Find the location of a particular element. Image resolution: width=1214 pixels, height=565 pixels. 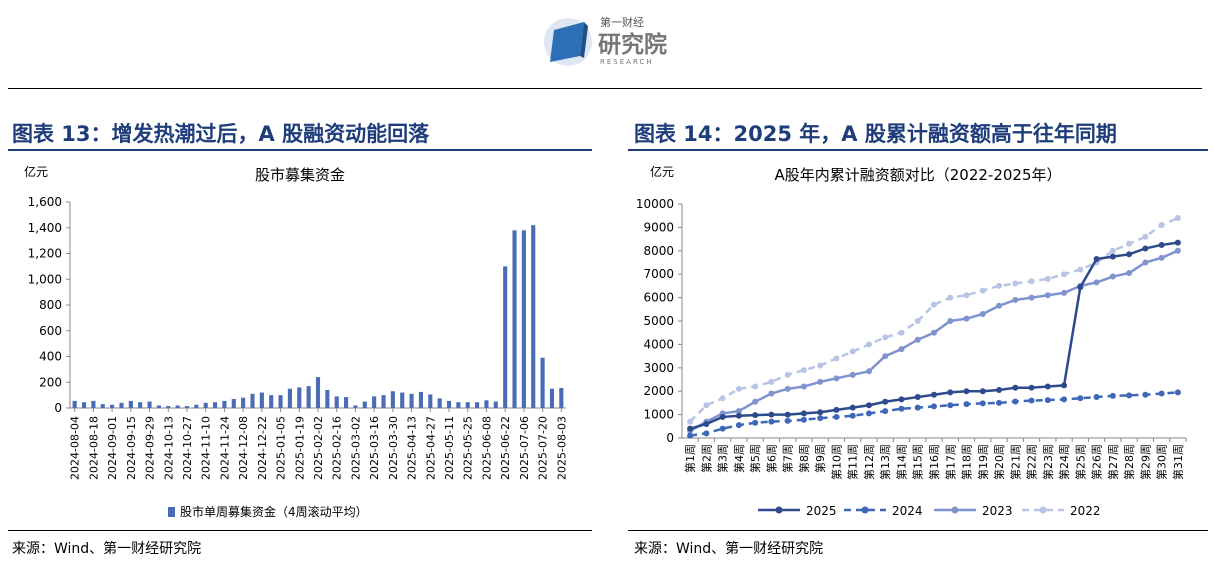

legend-label: 2022 is located at coordinates (1085, 511).